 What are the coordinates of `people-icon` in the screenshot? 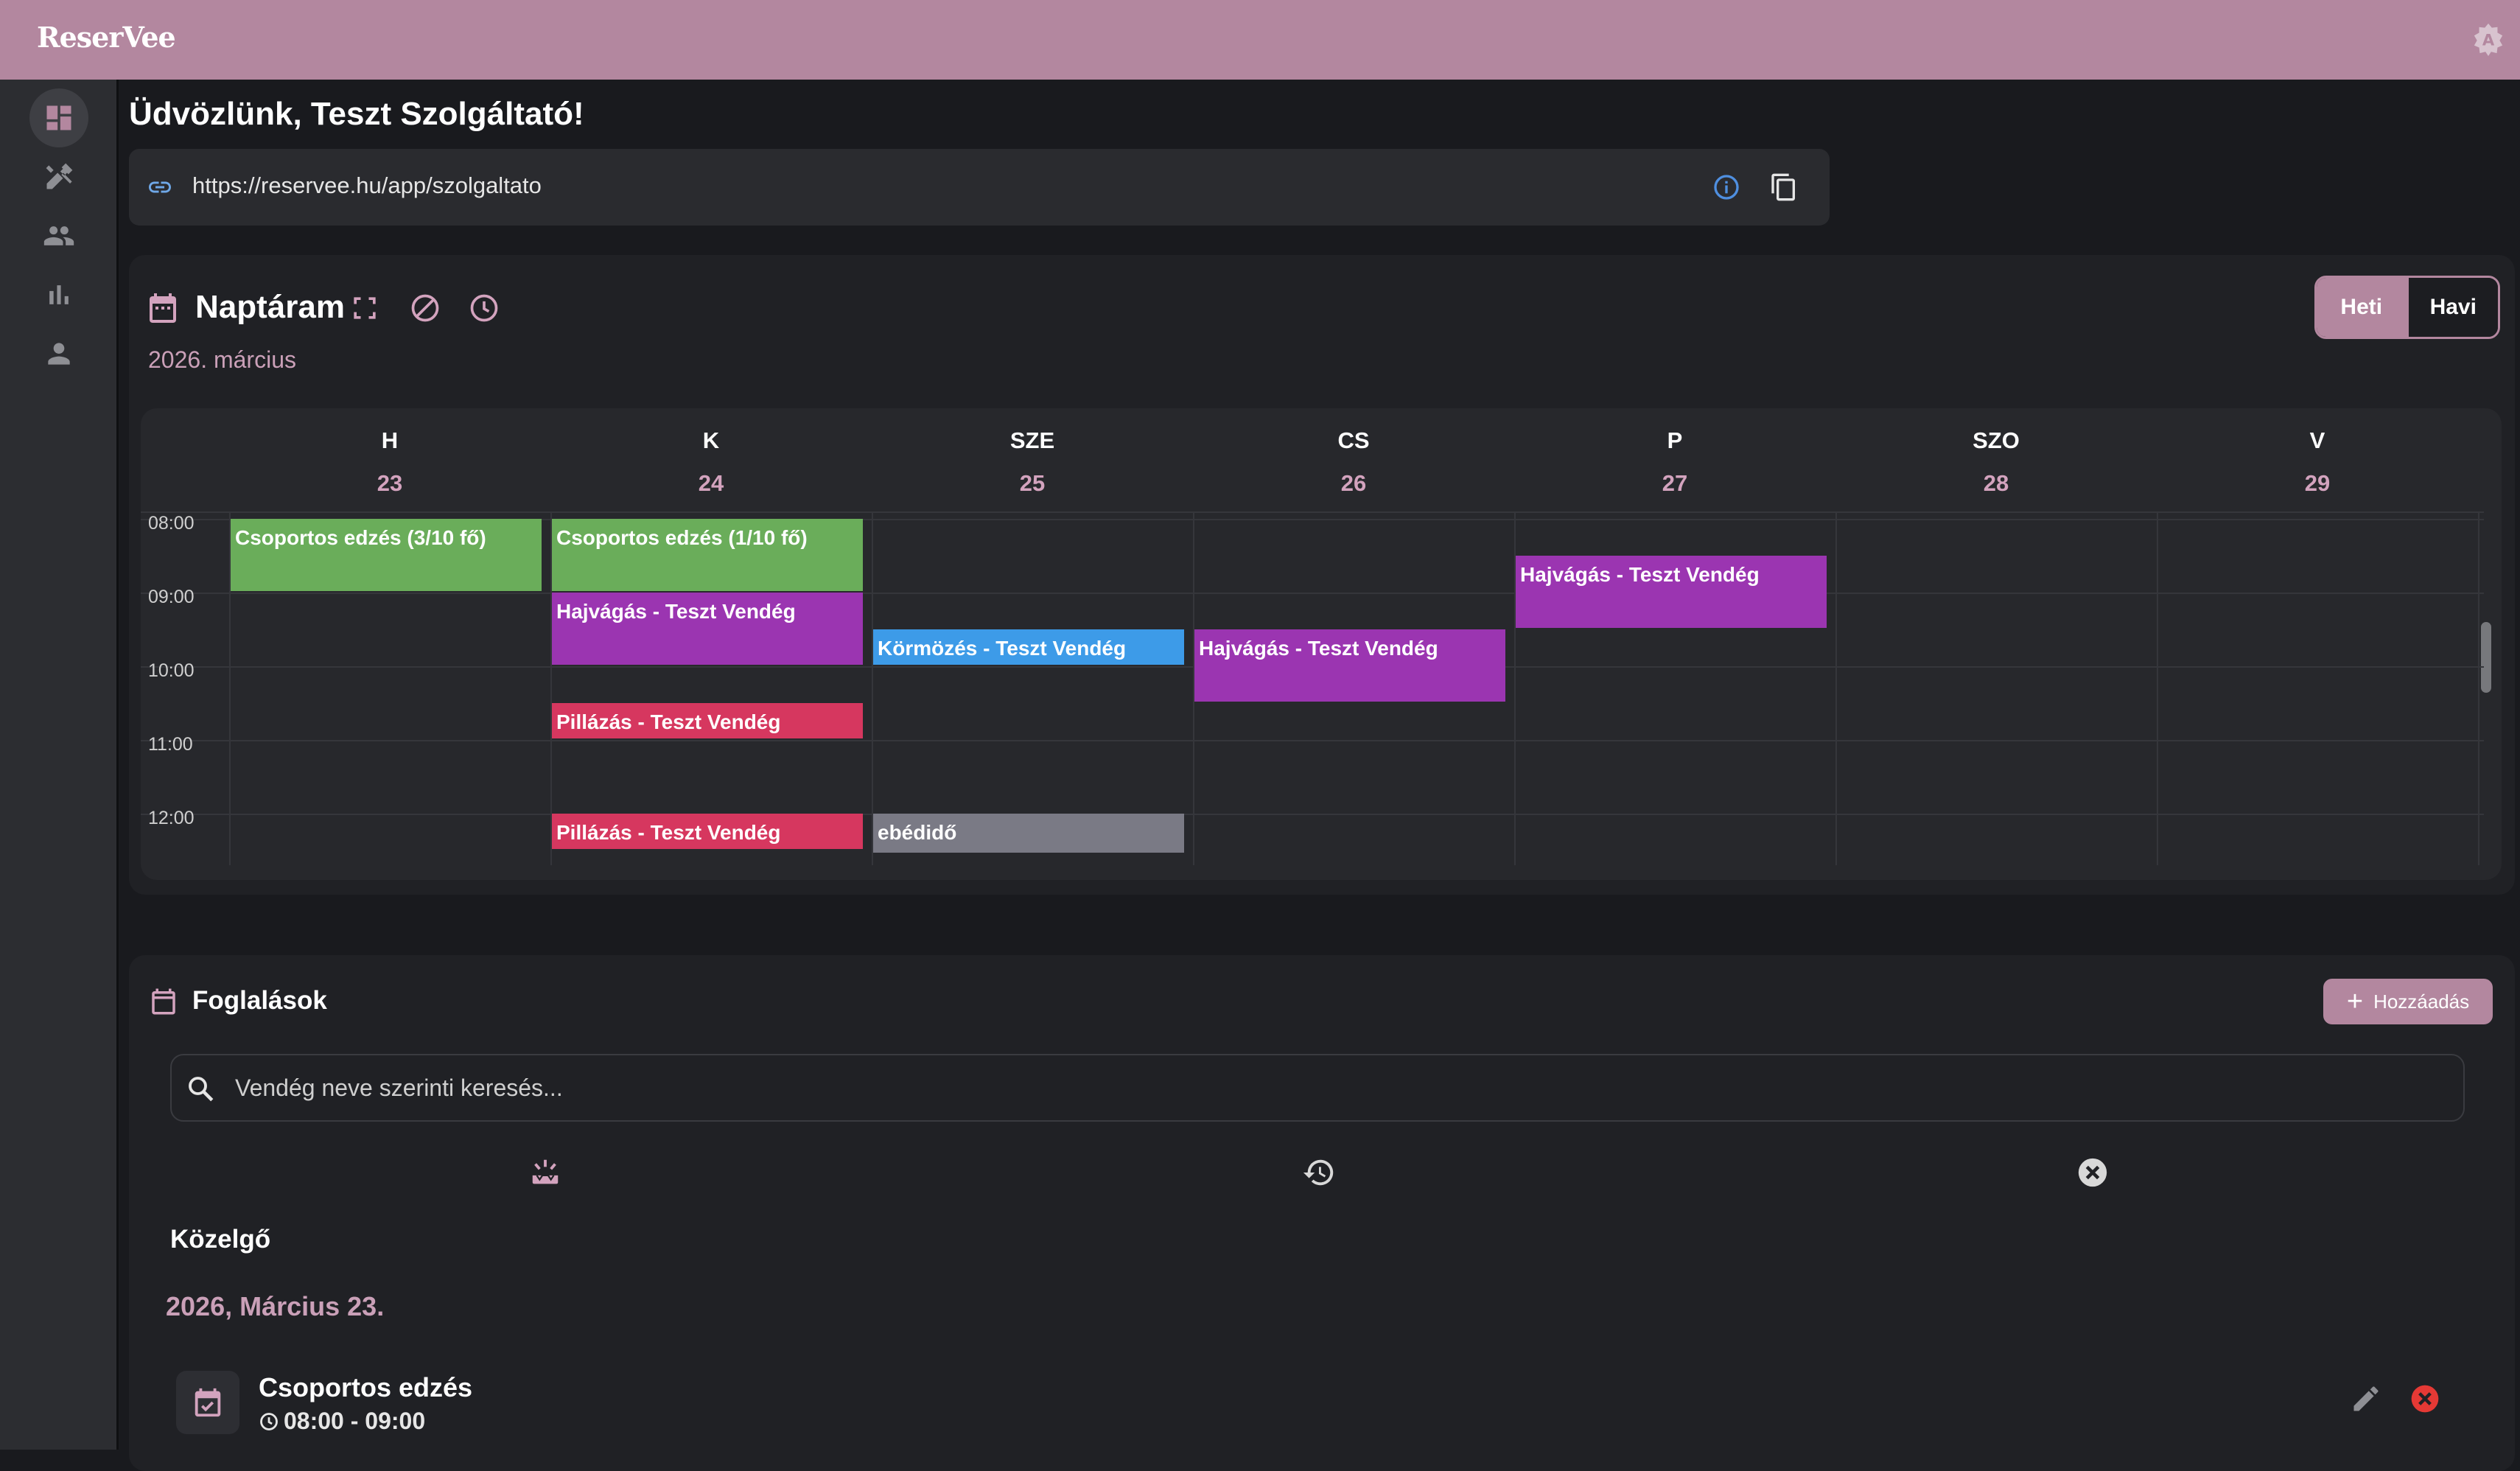 It's located at (59, 235).